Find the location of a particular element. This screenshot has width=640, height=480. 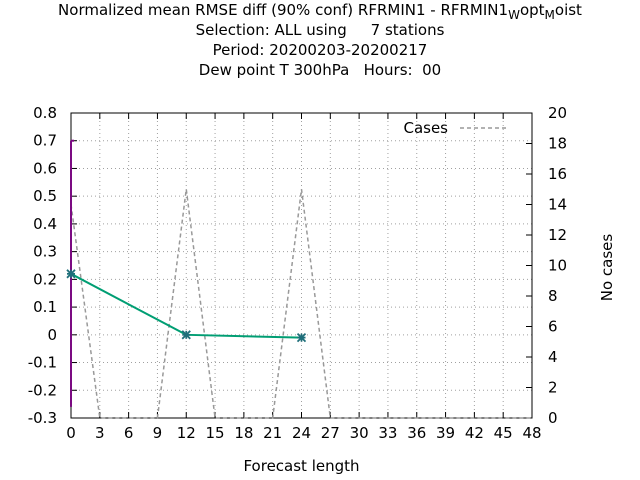

y-tick-label: -0.2 is located at coordinates (42, 390).